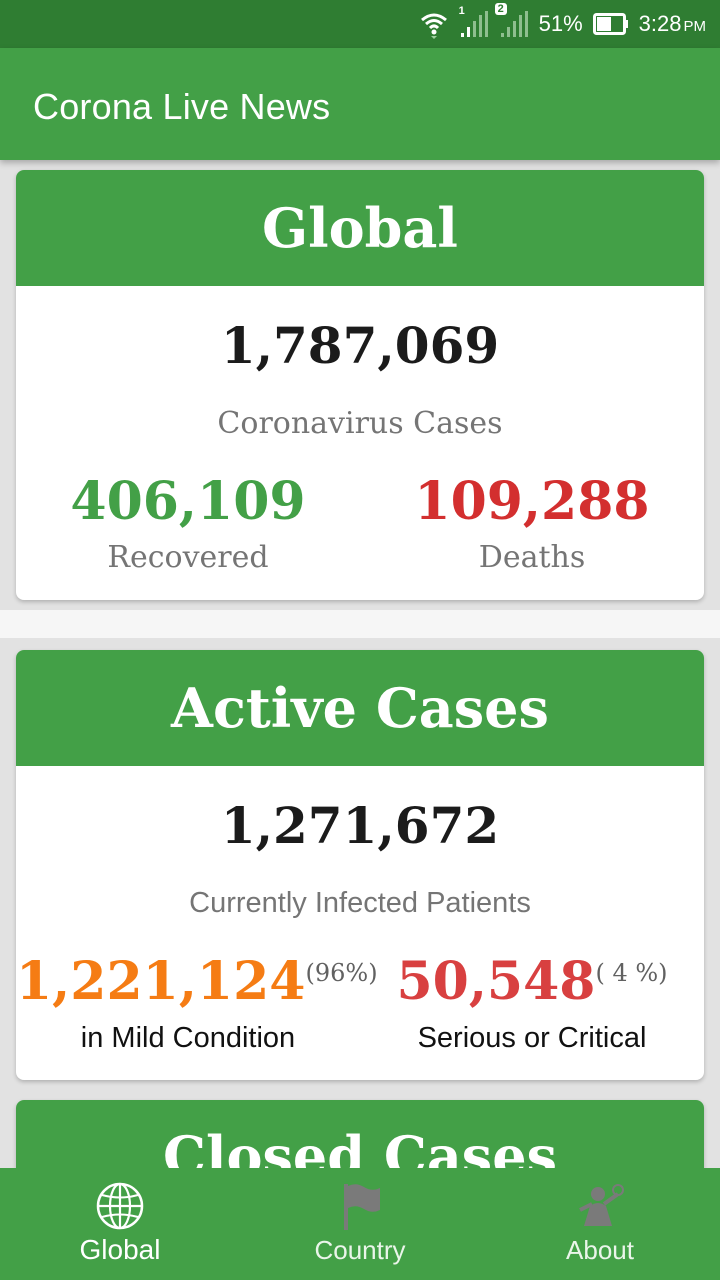 This screenshot has height=1280, width=720. Describe the element at coordinates (362, 1207) in the screenshot. I see `flag-icon` at that location.